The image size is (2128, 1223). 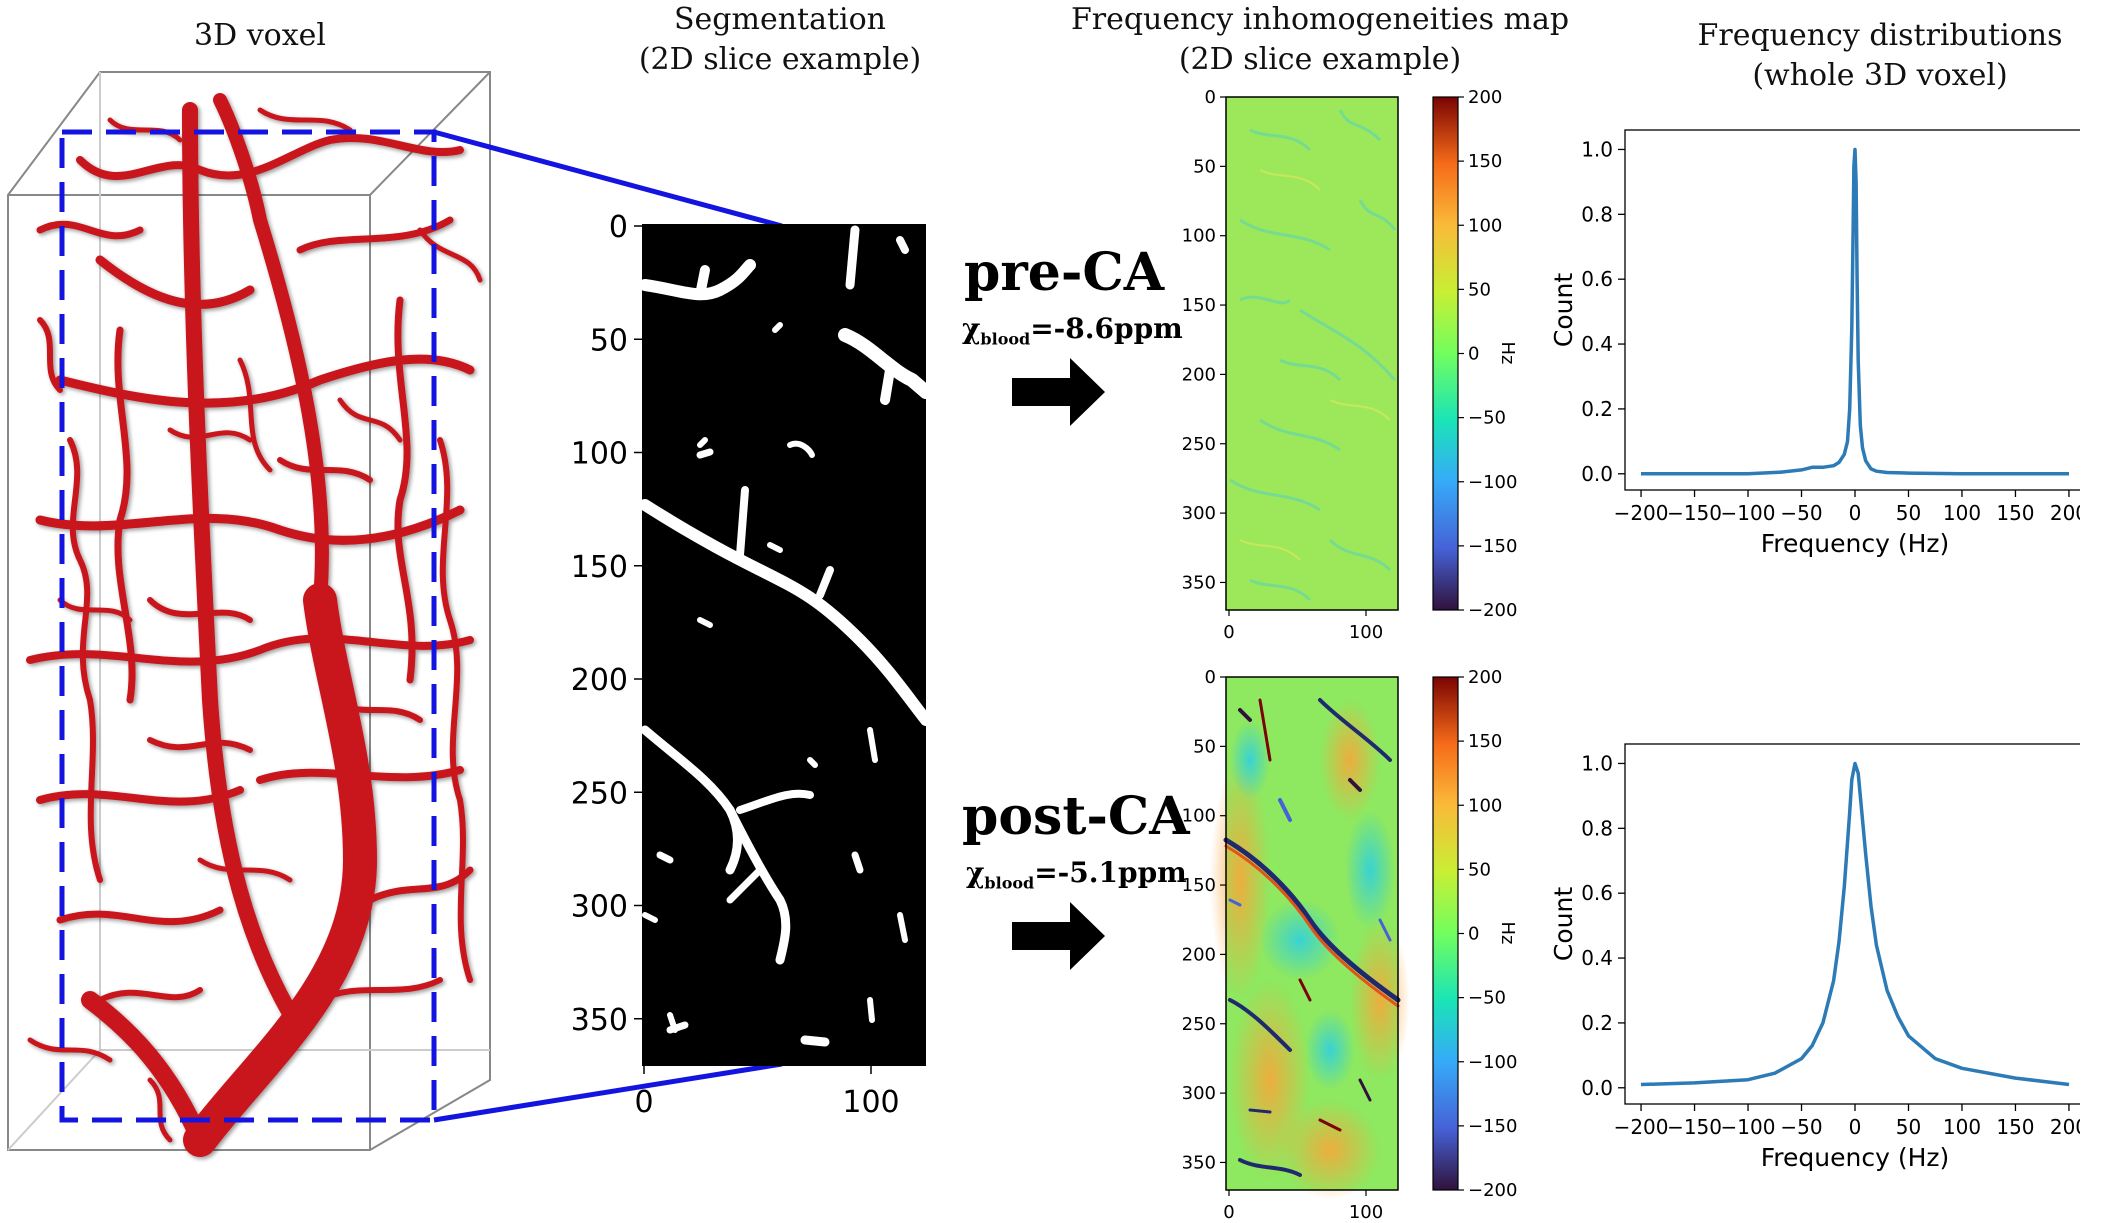 I want to click on segmentation-vessels, so click(x=786, y=636).